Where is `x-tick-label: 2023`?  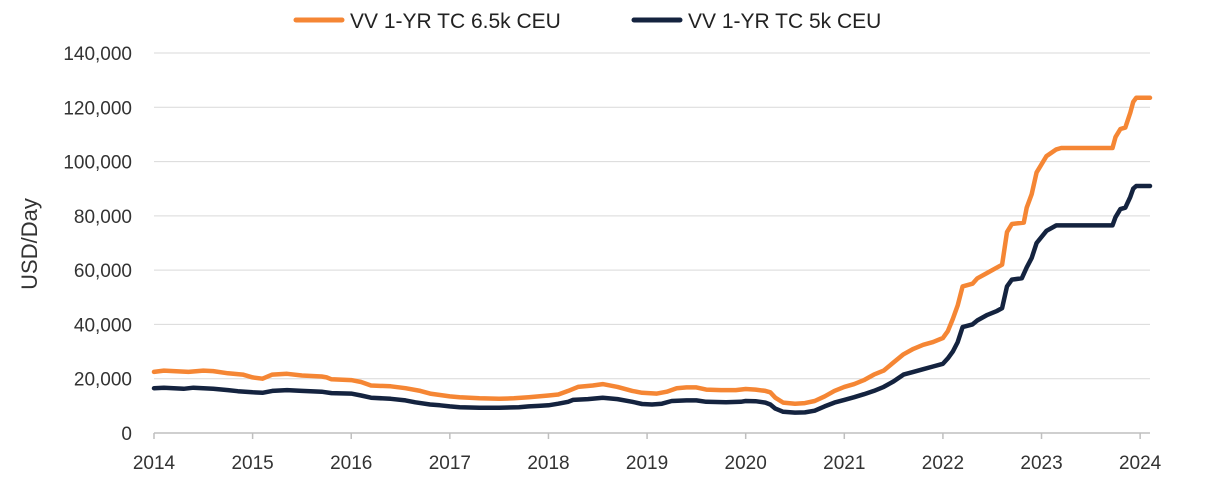
x-tick-label: 2023 is located at coordinates (1041, 463).